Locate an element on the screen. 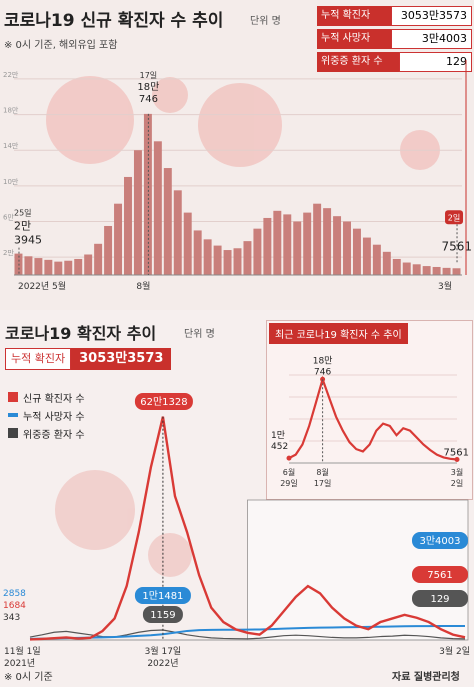  peak-callout-label: 1만1481 is located at coordinates (162, 596).